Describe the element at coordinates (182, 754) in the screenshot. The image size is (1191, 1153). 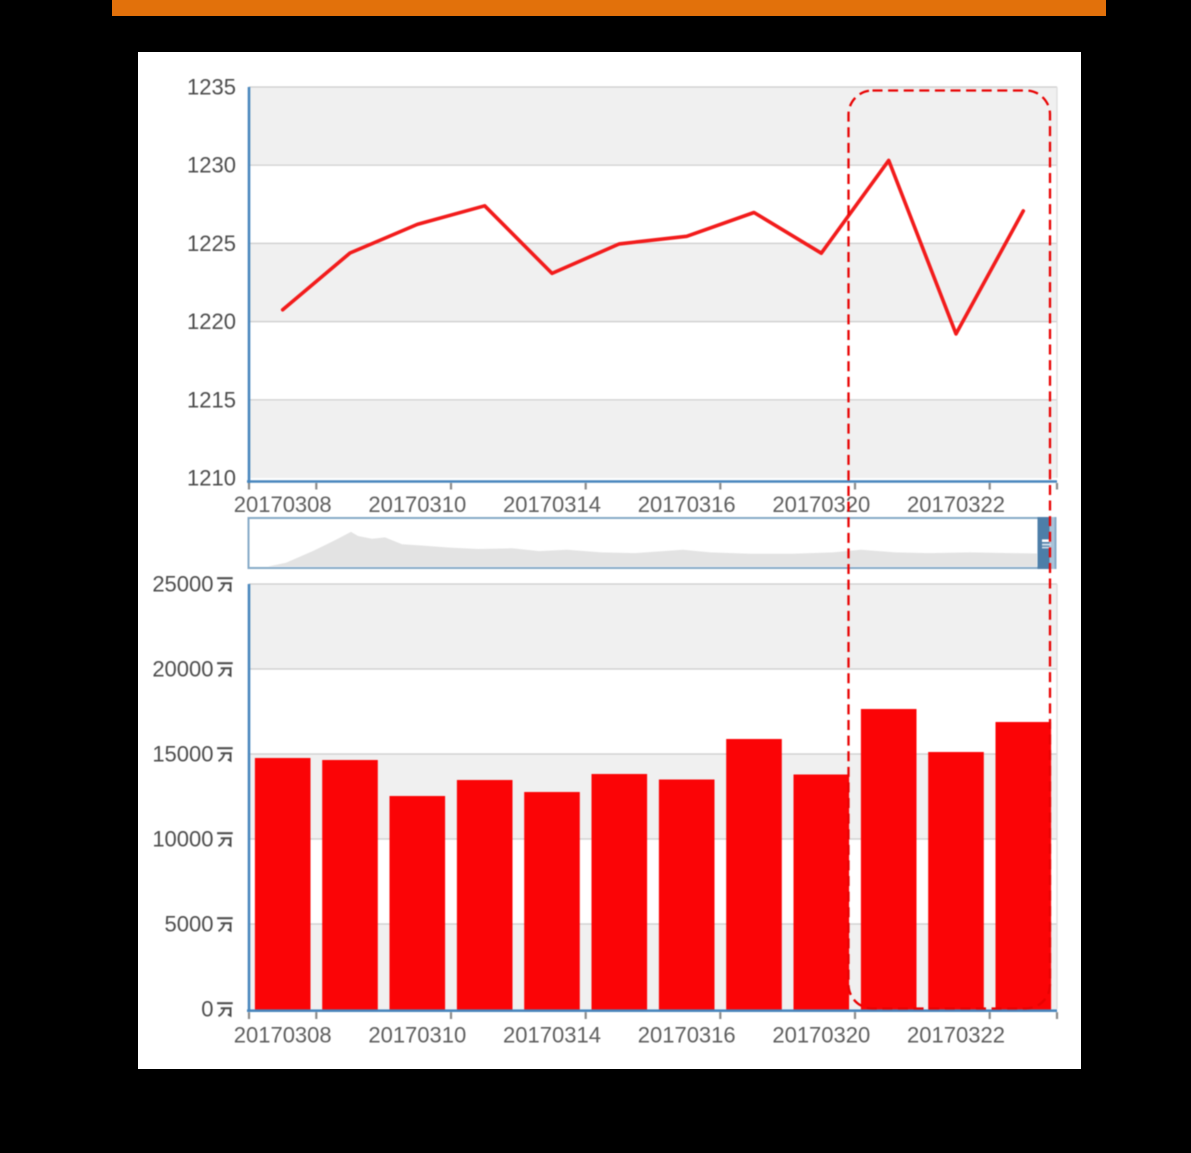
I see `svg-text: 15000` at that location.